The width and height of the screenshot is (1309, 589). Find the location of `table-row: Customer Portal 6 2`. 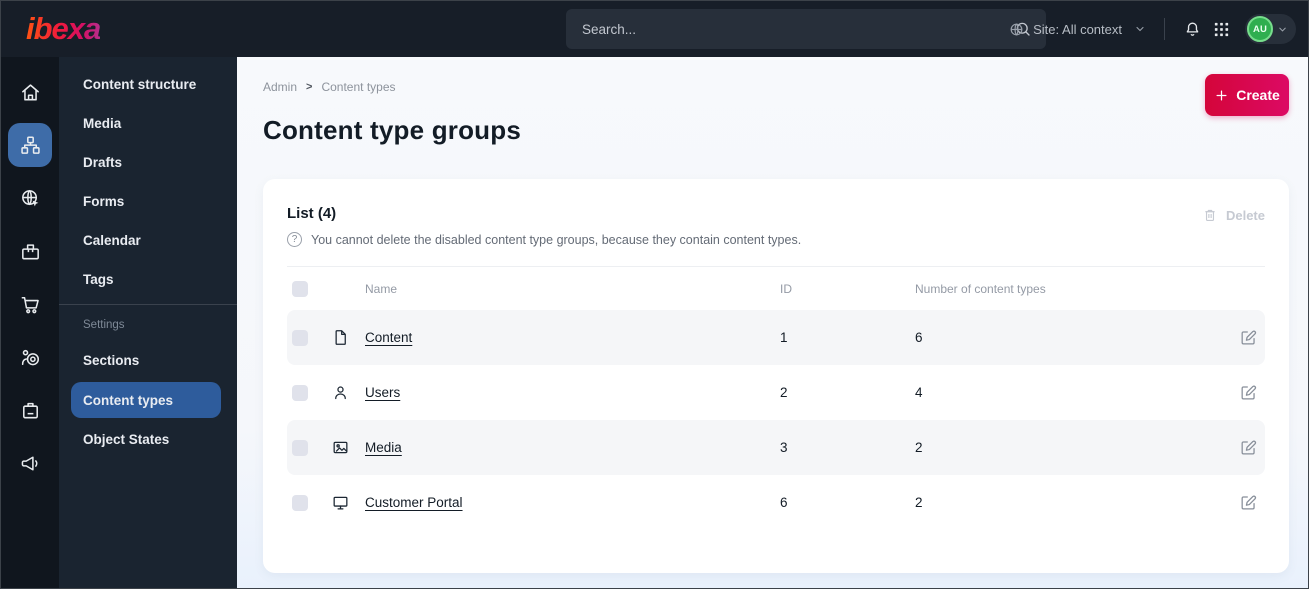

table-row: Customer Portal 6 2 is located at coordinates (776, 502).